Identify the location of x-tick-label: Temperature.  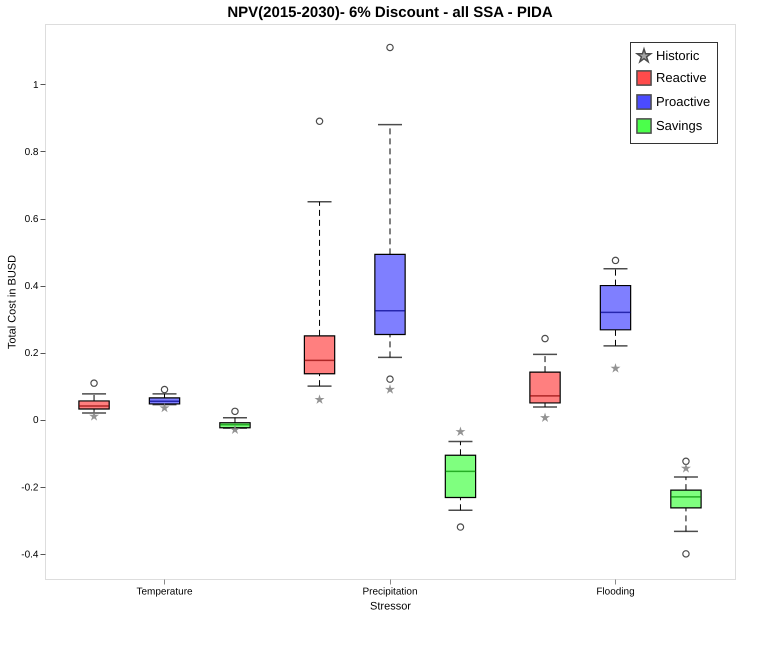
(165, 592).